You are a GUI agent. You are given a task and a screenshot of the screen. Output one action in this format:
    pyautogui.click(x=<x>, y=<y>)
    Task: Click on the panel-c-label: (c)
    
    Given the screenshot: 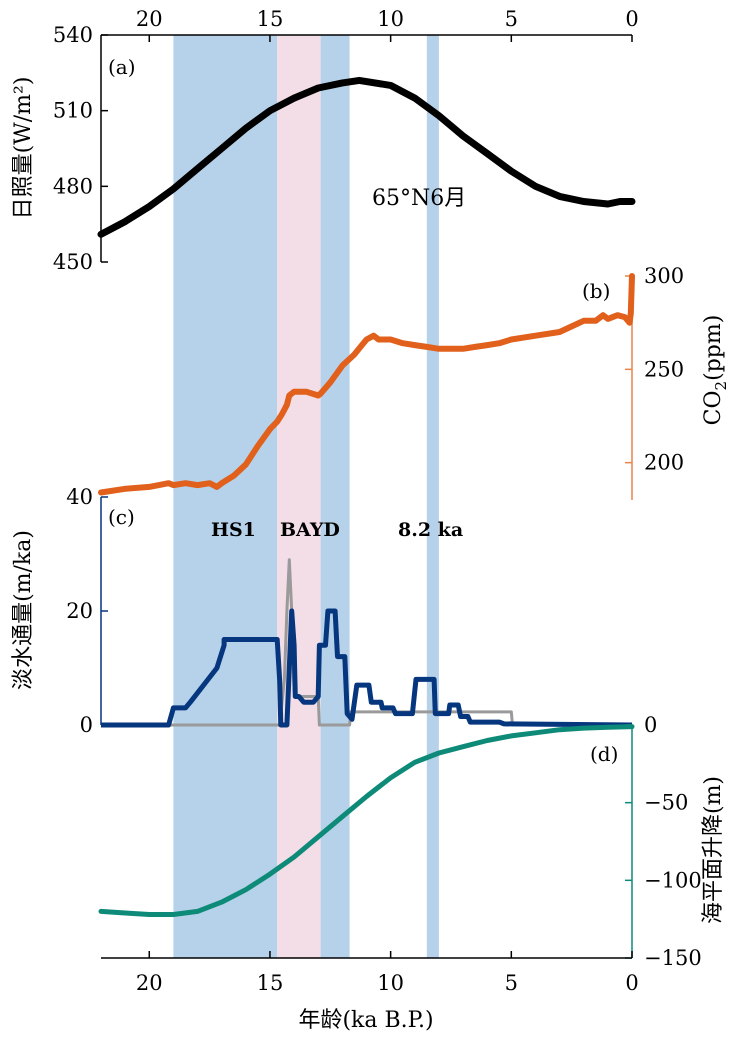 What is the action you would take?
    pyautogui.click(x=121, y=517)
    